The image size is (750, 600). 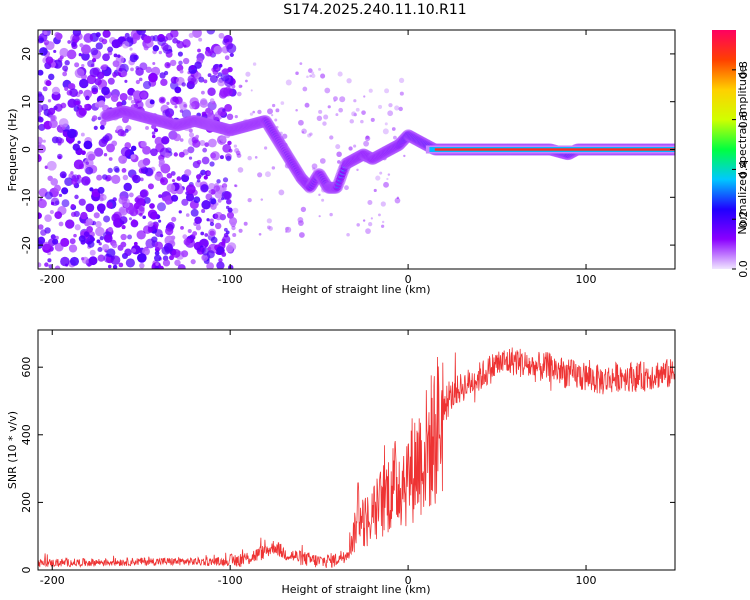 What do you see at coordinates (26, 570) in the screenshot?
I see `snr-y-tick-label: 0` at bounding box center [26, 570].